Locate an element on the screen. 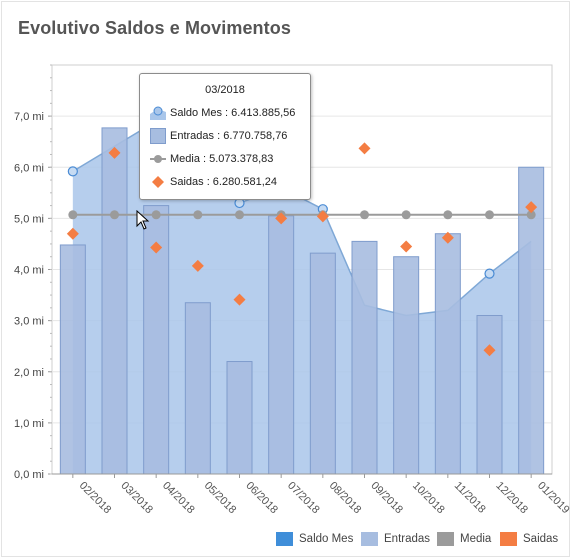 Image resolution: width=572 pixels, height=559 pixels. tooltip-entradas-text: Entradas : 6.770.758,76 is located at coordinates (229, 136).